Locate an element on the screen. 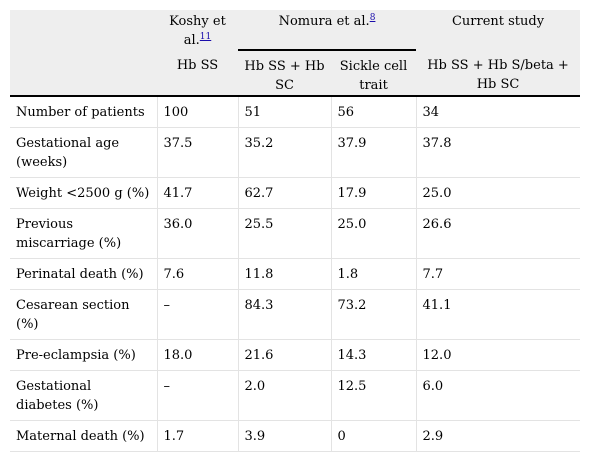  table-cell: 37.9 is located at coordinates (374, 152).